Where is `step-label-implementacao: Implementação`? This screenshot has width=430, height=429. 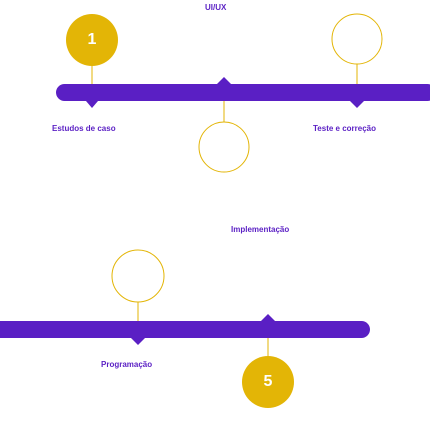 step-label-implementacao: Implementação is located at coordinates (260, 229).